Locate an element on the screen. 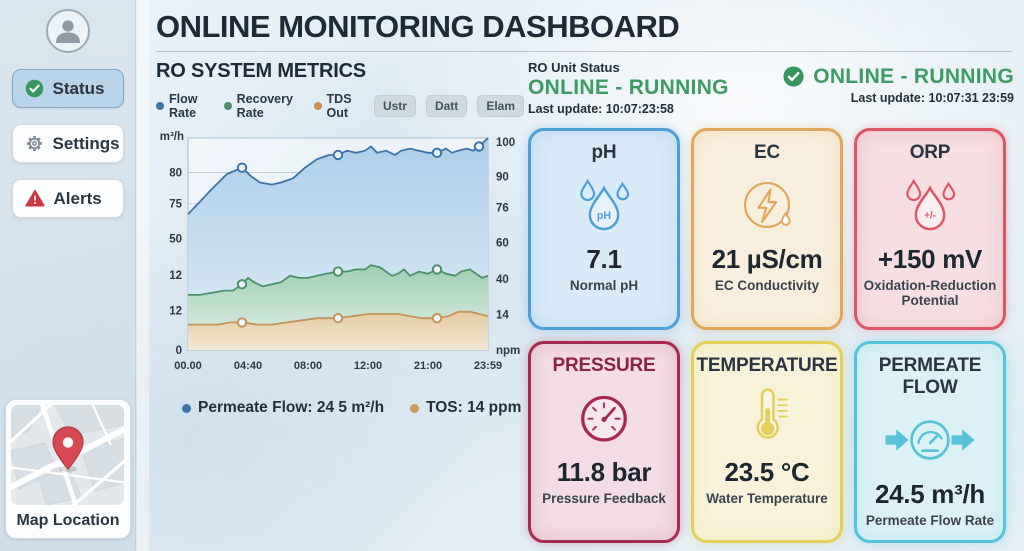 This screenshot has height=551, width=1024. svg-text: 21:00 is located at coordinates (428, 366).